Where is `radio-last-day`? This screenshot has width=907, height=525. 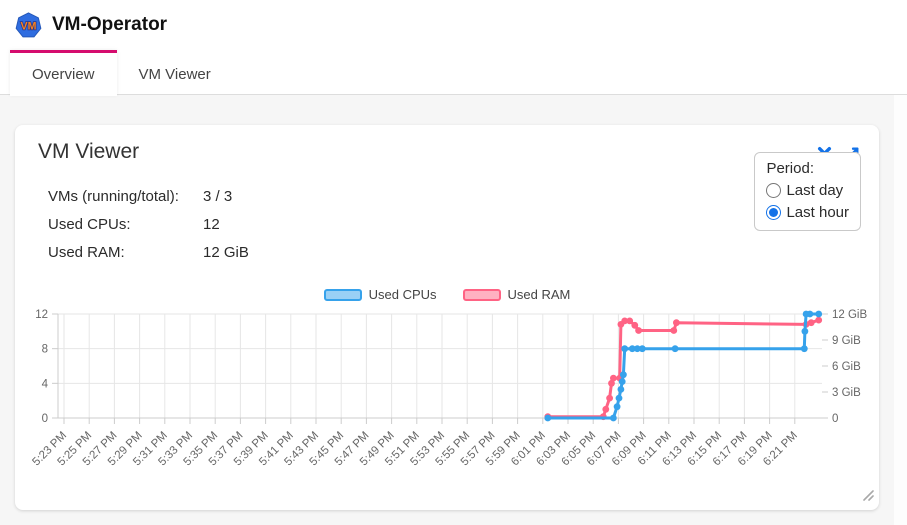 radio-last-day is located at coordinates (774, 190).